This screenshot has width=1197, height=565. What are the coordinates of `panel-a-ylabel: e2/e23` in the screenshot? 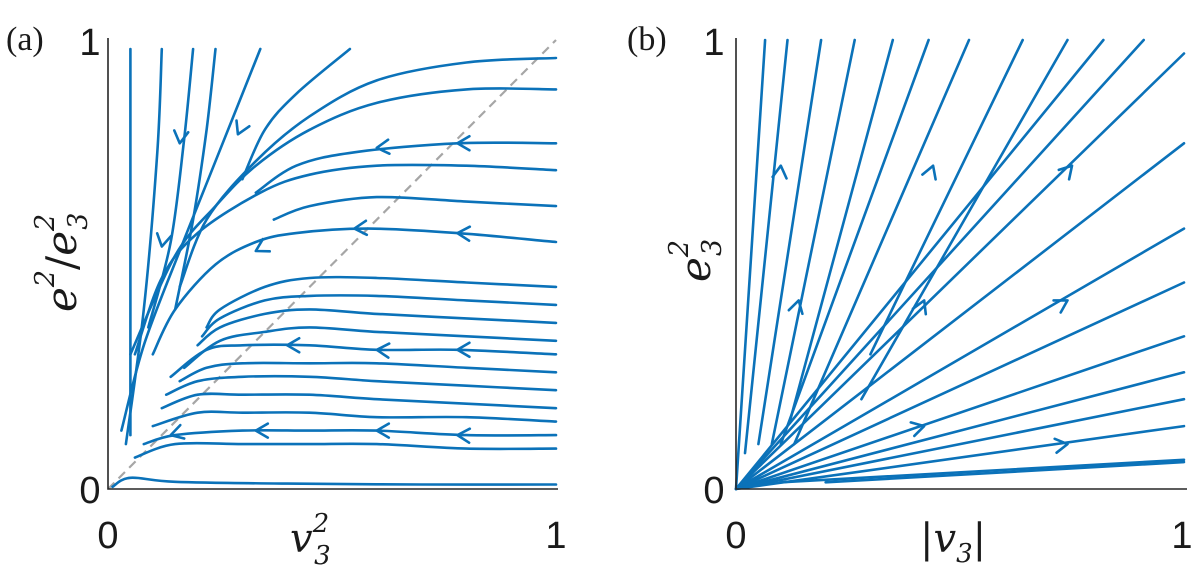 It's located at (62, 262).